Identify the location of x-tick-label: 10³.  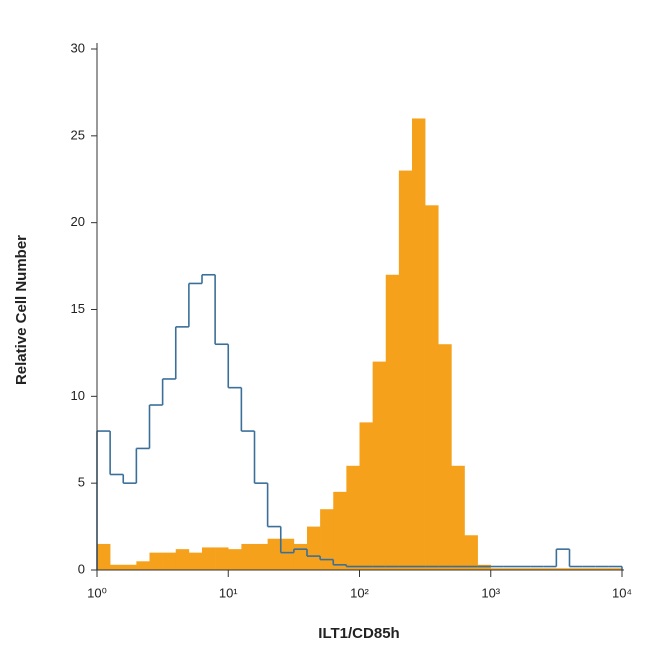
(490, 592).